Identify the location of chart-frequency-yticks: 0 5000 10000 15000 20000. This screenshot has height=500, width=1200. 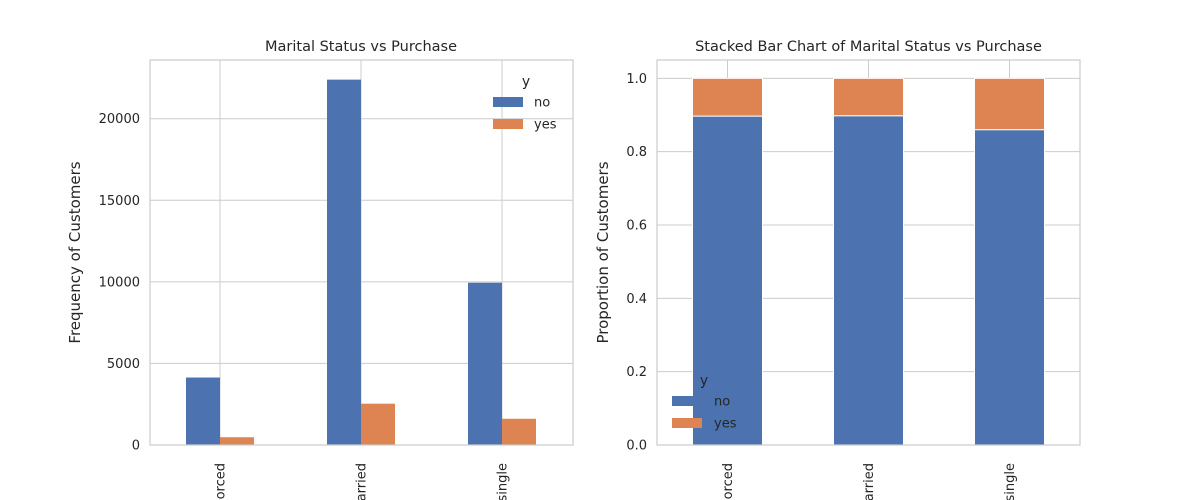
(119, 282).